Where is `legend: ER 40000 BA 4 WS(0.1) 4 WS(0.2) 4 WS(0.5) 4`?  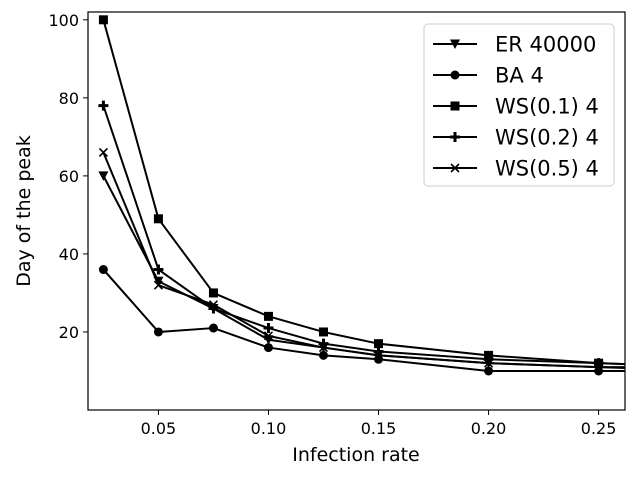 legend: ER 40000 BA 4 WS(0.1) 4 WS(0.2) 4 WS(0.5) 4 is located at coordinates (519, 105).